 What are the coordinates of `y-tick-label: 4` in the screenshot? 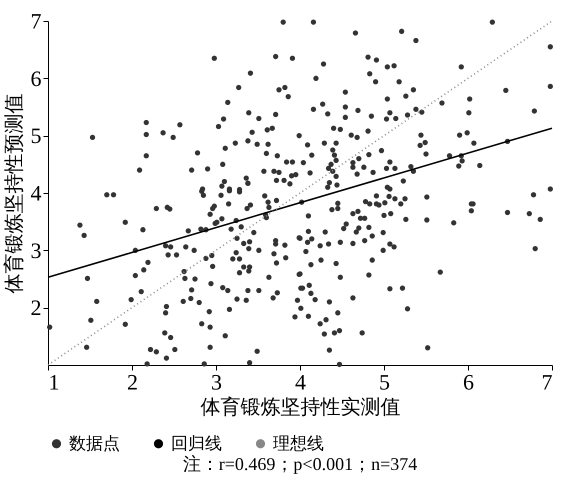 It's located at (36, 193).